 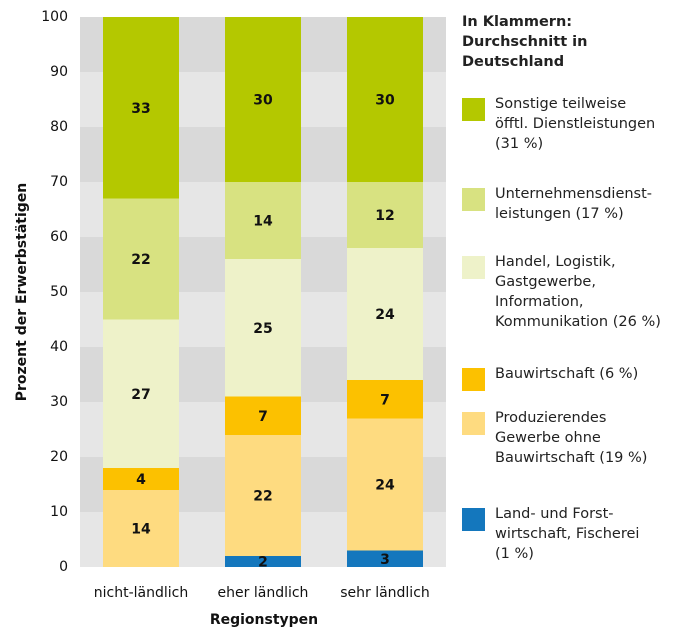 I want to click on y-tick-label: 30, so click(x=59, y=402).